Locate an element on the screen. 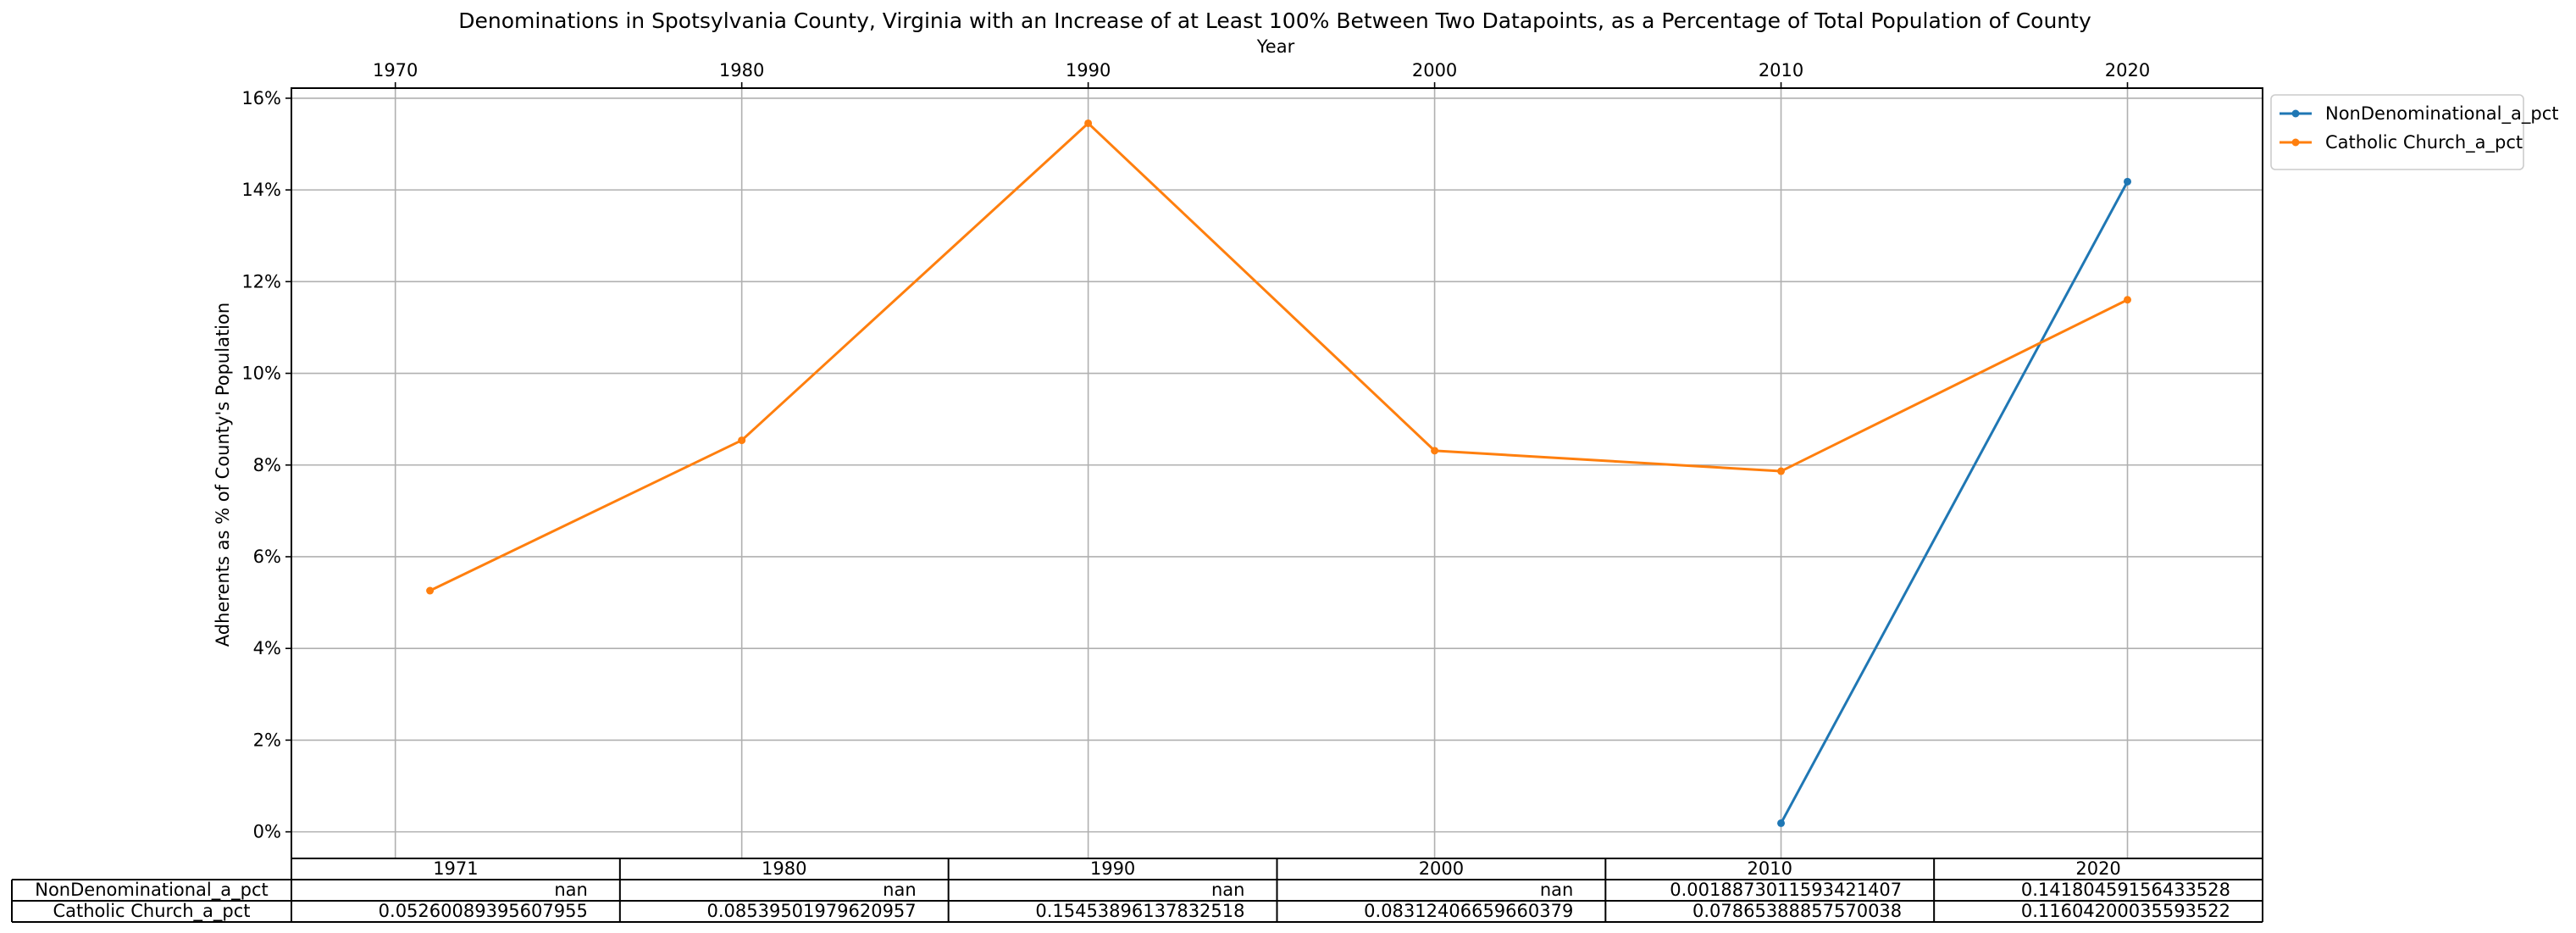 The height and width of the screenshot is (933, 2576). y-tick-label: 14% is located at coordinates (261, 190).